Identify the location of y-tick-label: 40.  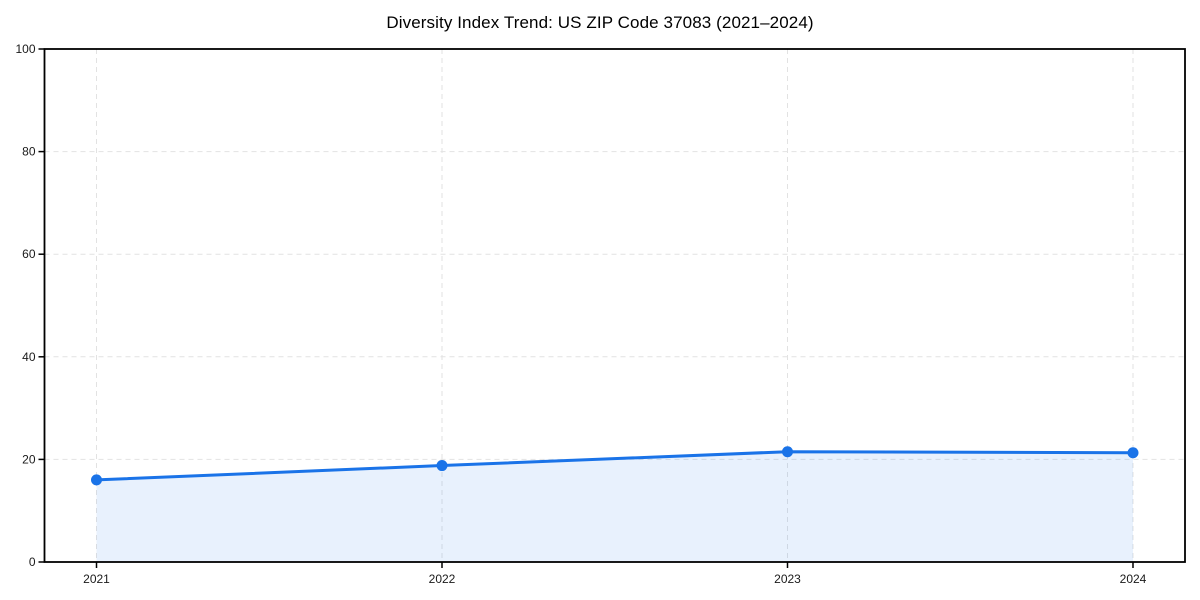
(29, 357).